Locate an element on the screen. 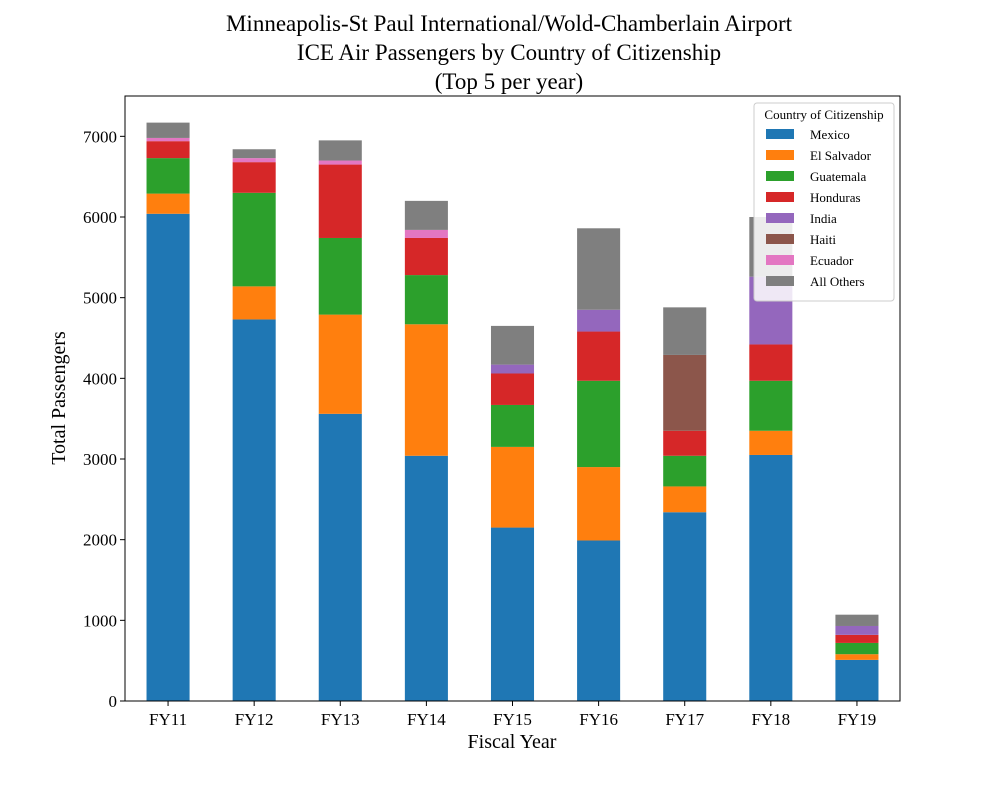 The height and width of the screenshot is (805, 1000). bar-segment-fy19-guatemala is located at coordinates (857, 648).